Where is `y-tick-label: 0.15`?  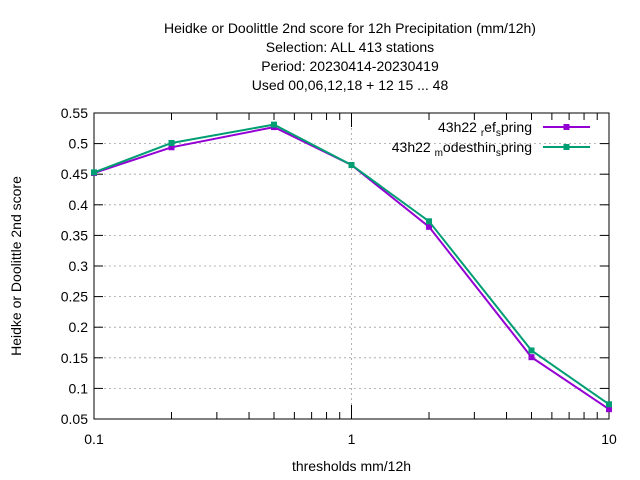
y-tick-label: 0.15 is located at coordinates (74, 358).